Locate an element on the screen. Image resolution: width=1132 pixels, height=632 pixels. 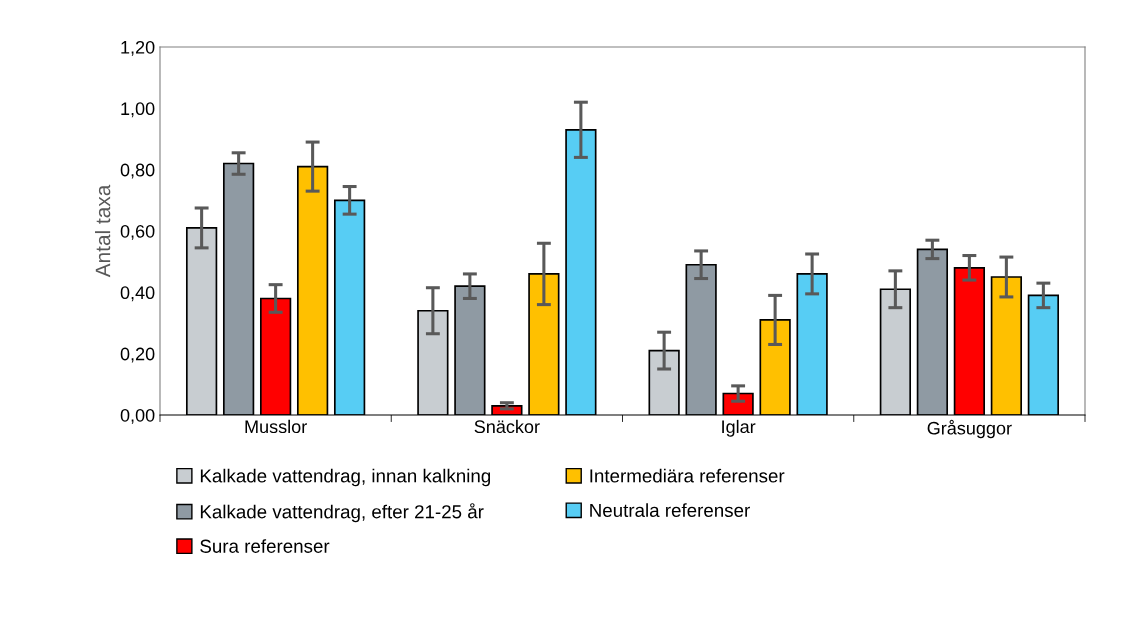
legend-label: Kalkade vattendrag, innan kalkning is located at coordinates (345, 477).